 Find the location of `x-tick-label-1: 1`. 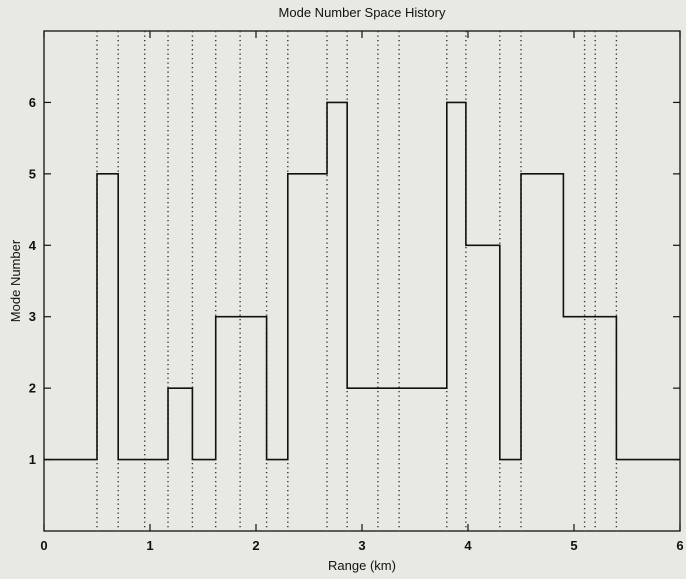

x-tick-label-1: 1 is located at coordinates (149, 545).